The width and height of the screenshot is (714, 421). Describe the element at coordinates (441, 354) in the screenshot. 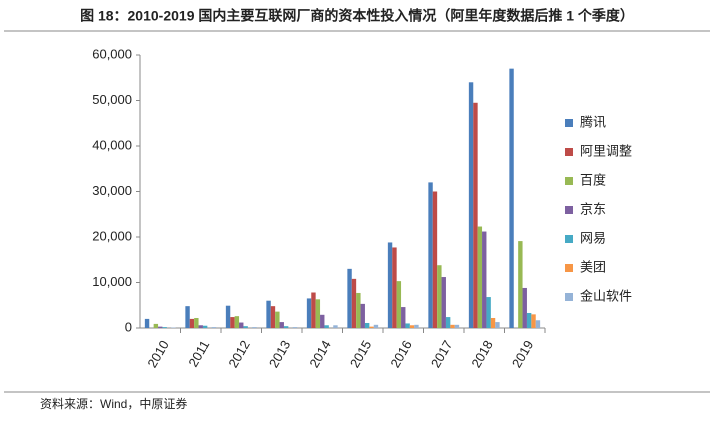

I see `x-tick-label: 2017` at that location.